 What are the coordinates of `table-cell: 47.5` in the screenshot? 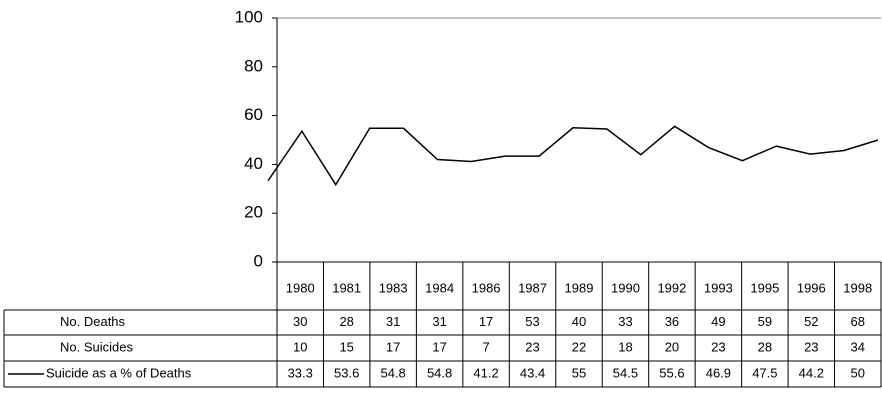 It's located at (764, 372).